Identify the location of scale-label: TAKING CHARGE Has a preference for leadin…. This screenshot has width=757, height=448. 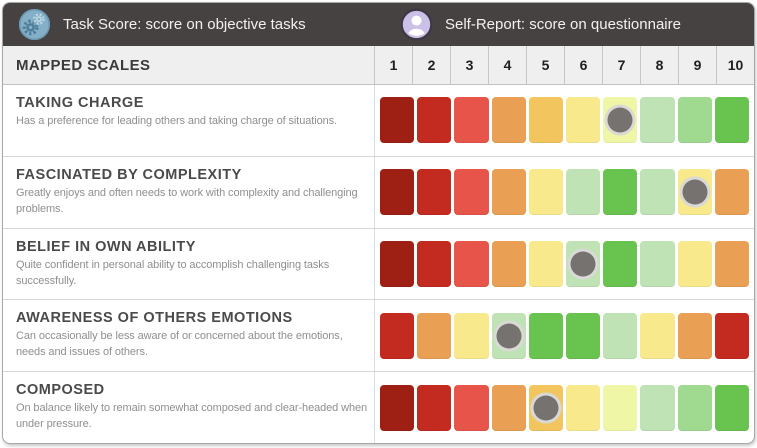
(189, 120).